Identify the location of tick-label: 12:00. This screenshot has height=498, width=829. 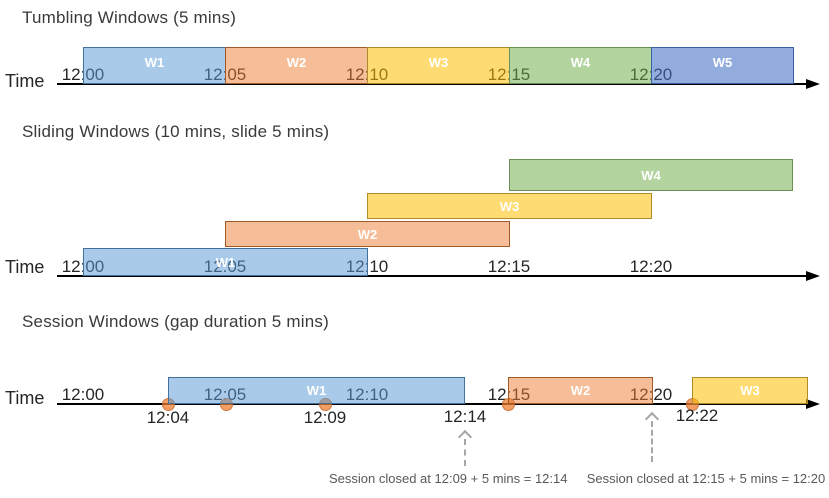
(83, 394).